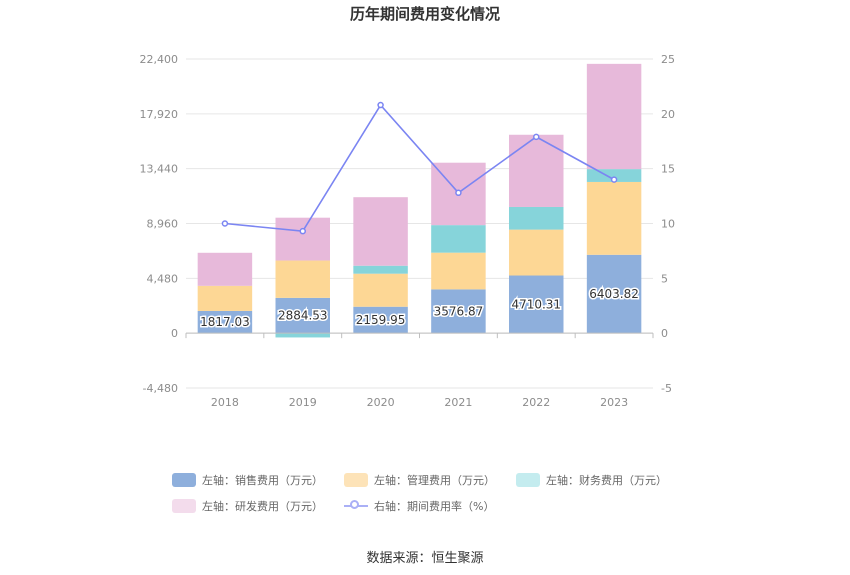  What do you see at coordinates (160, 388) in the screenshot?
I see `left-axis-tick-label: -4,480` at bounding box center [160, 388].